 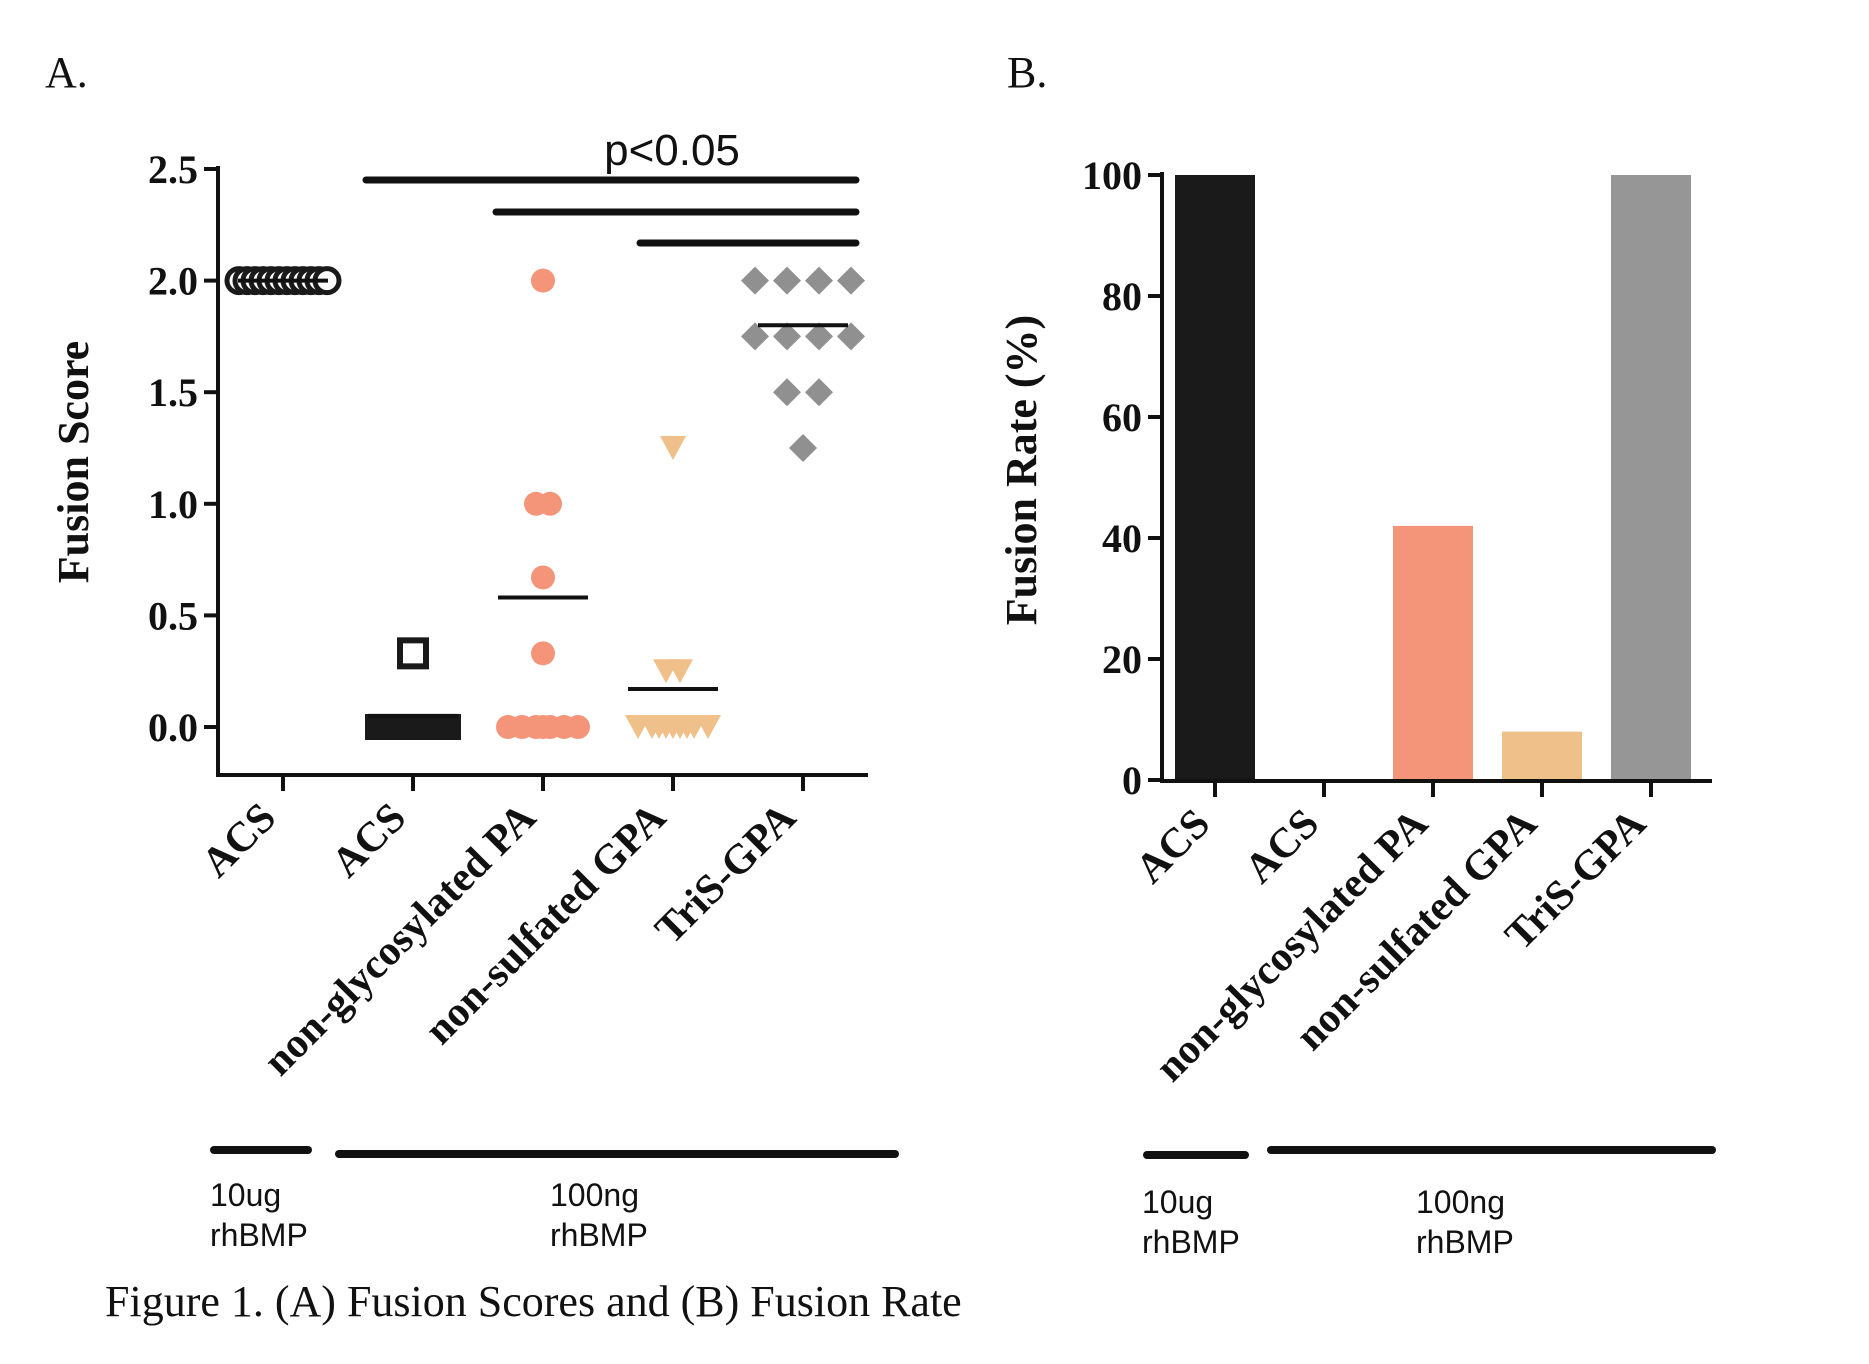 What do you see at coordinates (173, 392) in the screenshot?
I see `panel-a-y-tick-label: 1.5` at bounding box center [173, 392].